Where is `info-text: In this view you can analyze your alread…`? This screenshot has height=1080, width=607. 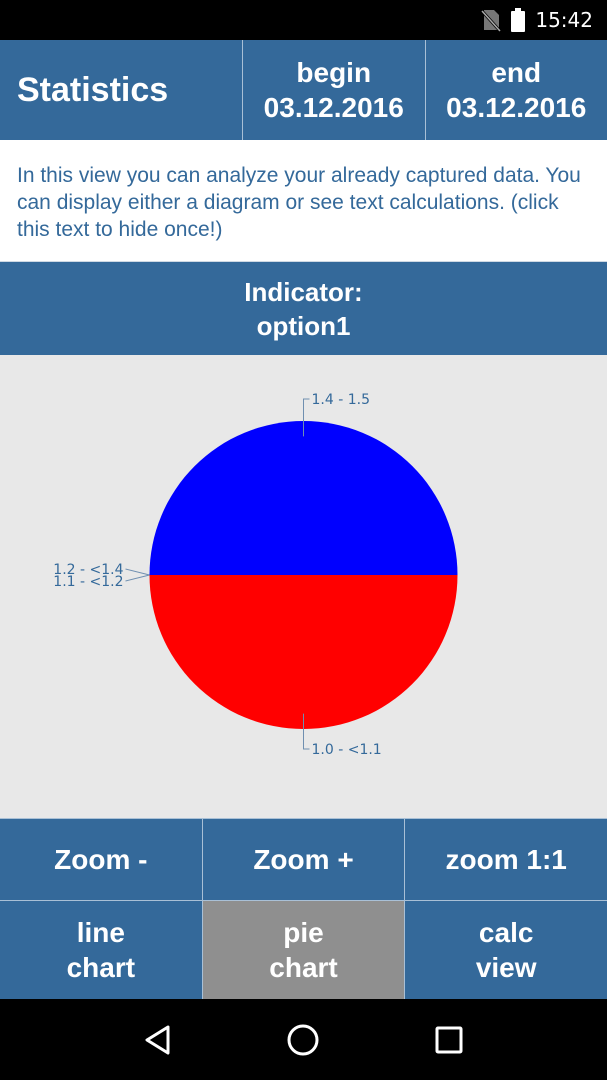
info-text: In this view you can analyze your alread… is located at coordinates (303, 201).